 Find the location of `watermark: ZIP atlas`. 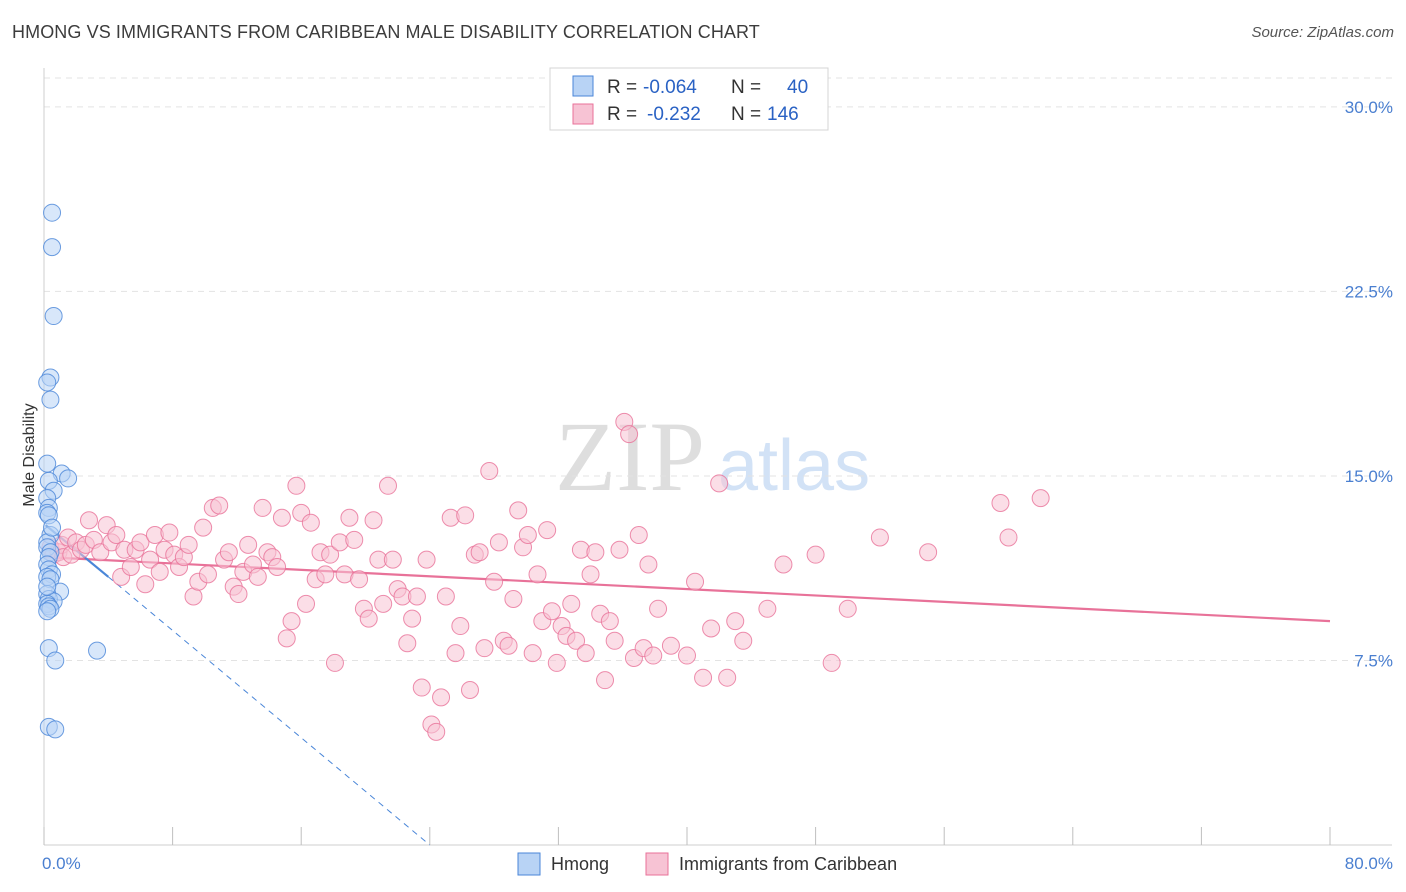

watermark: ZIP atlas is located at coordinates (712, 456).